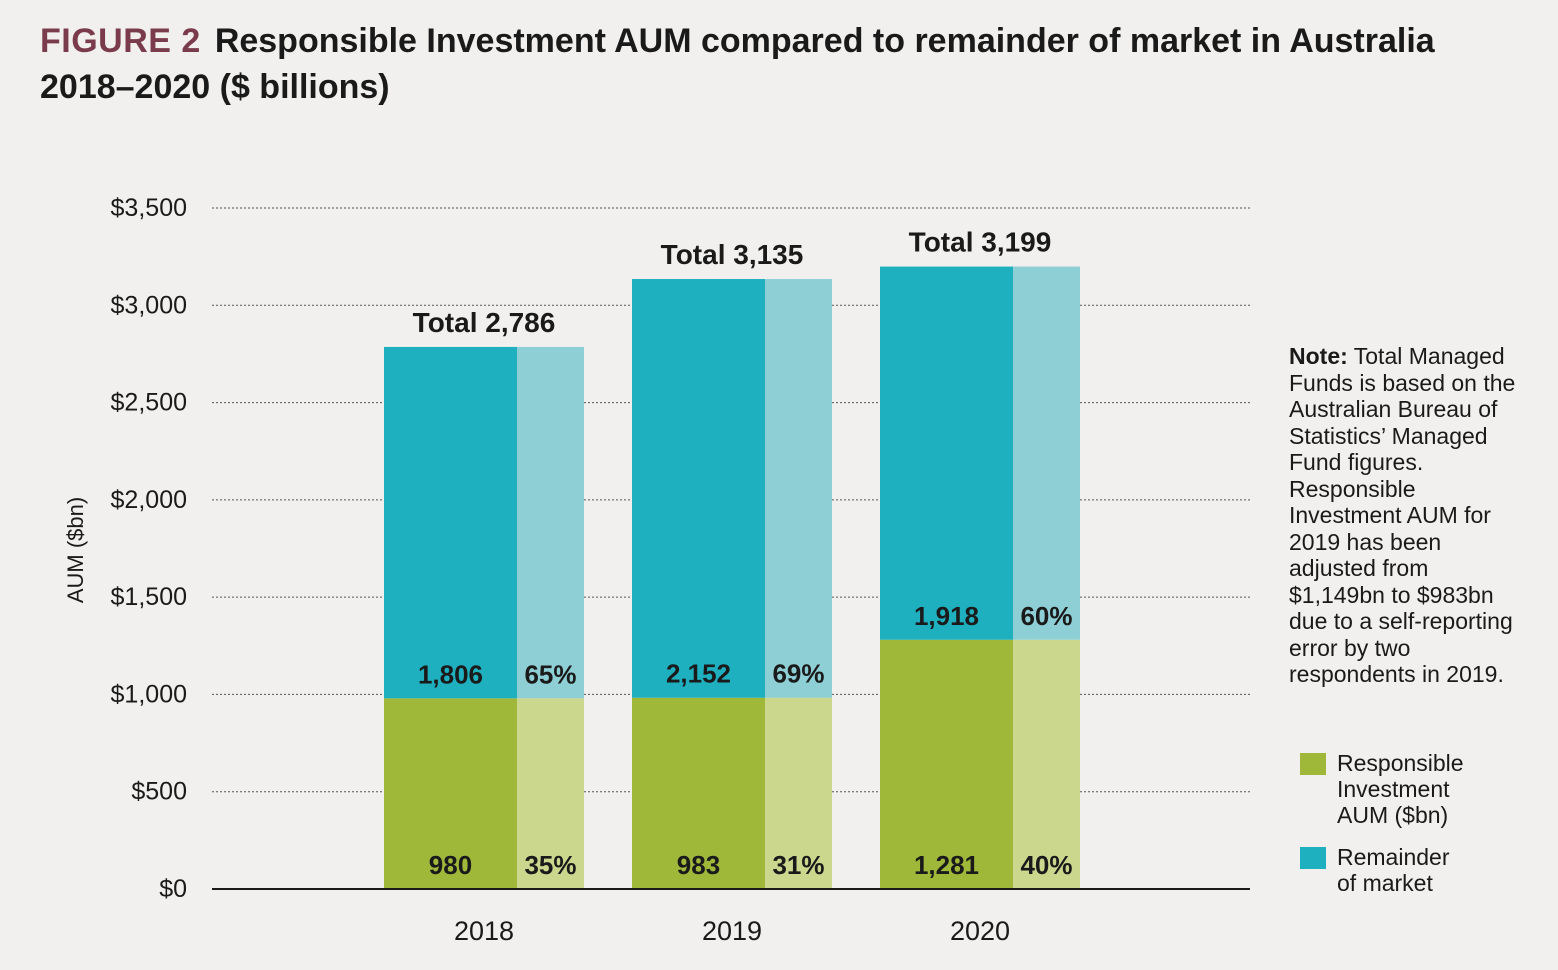 This screenshot has height=970, width=1558. What do you see at coordinates (173, 889) in the screenshot?
I see `y-tick-label: $0` at bounding box center [173, 889].